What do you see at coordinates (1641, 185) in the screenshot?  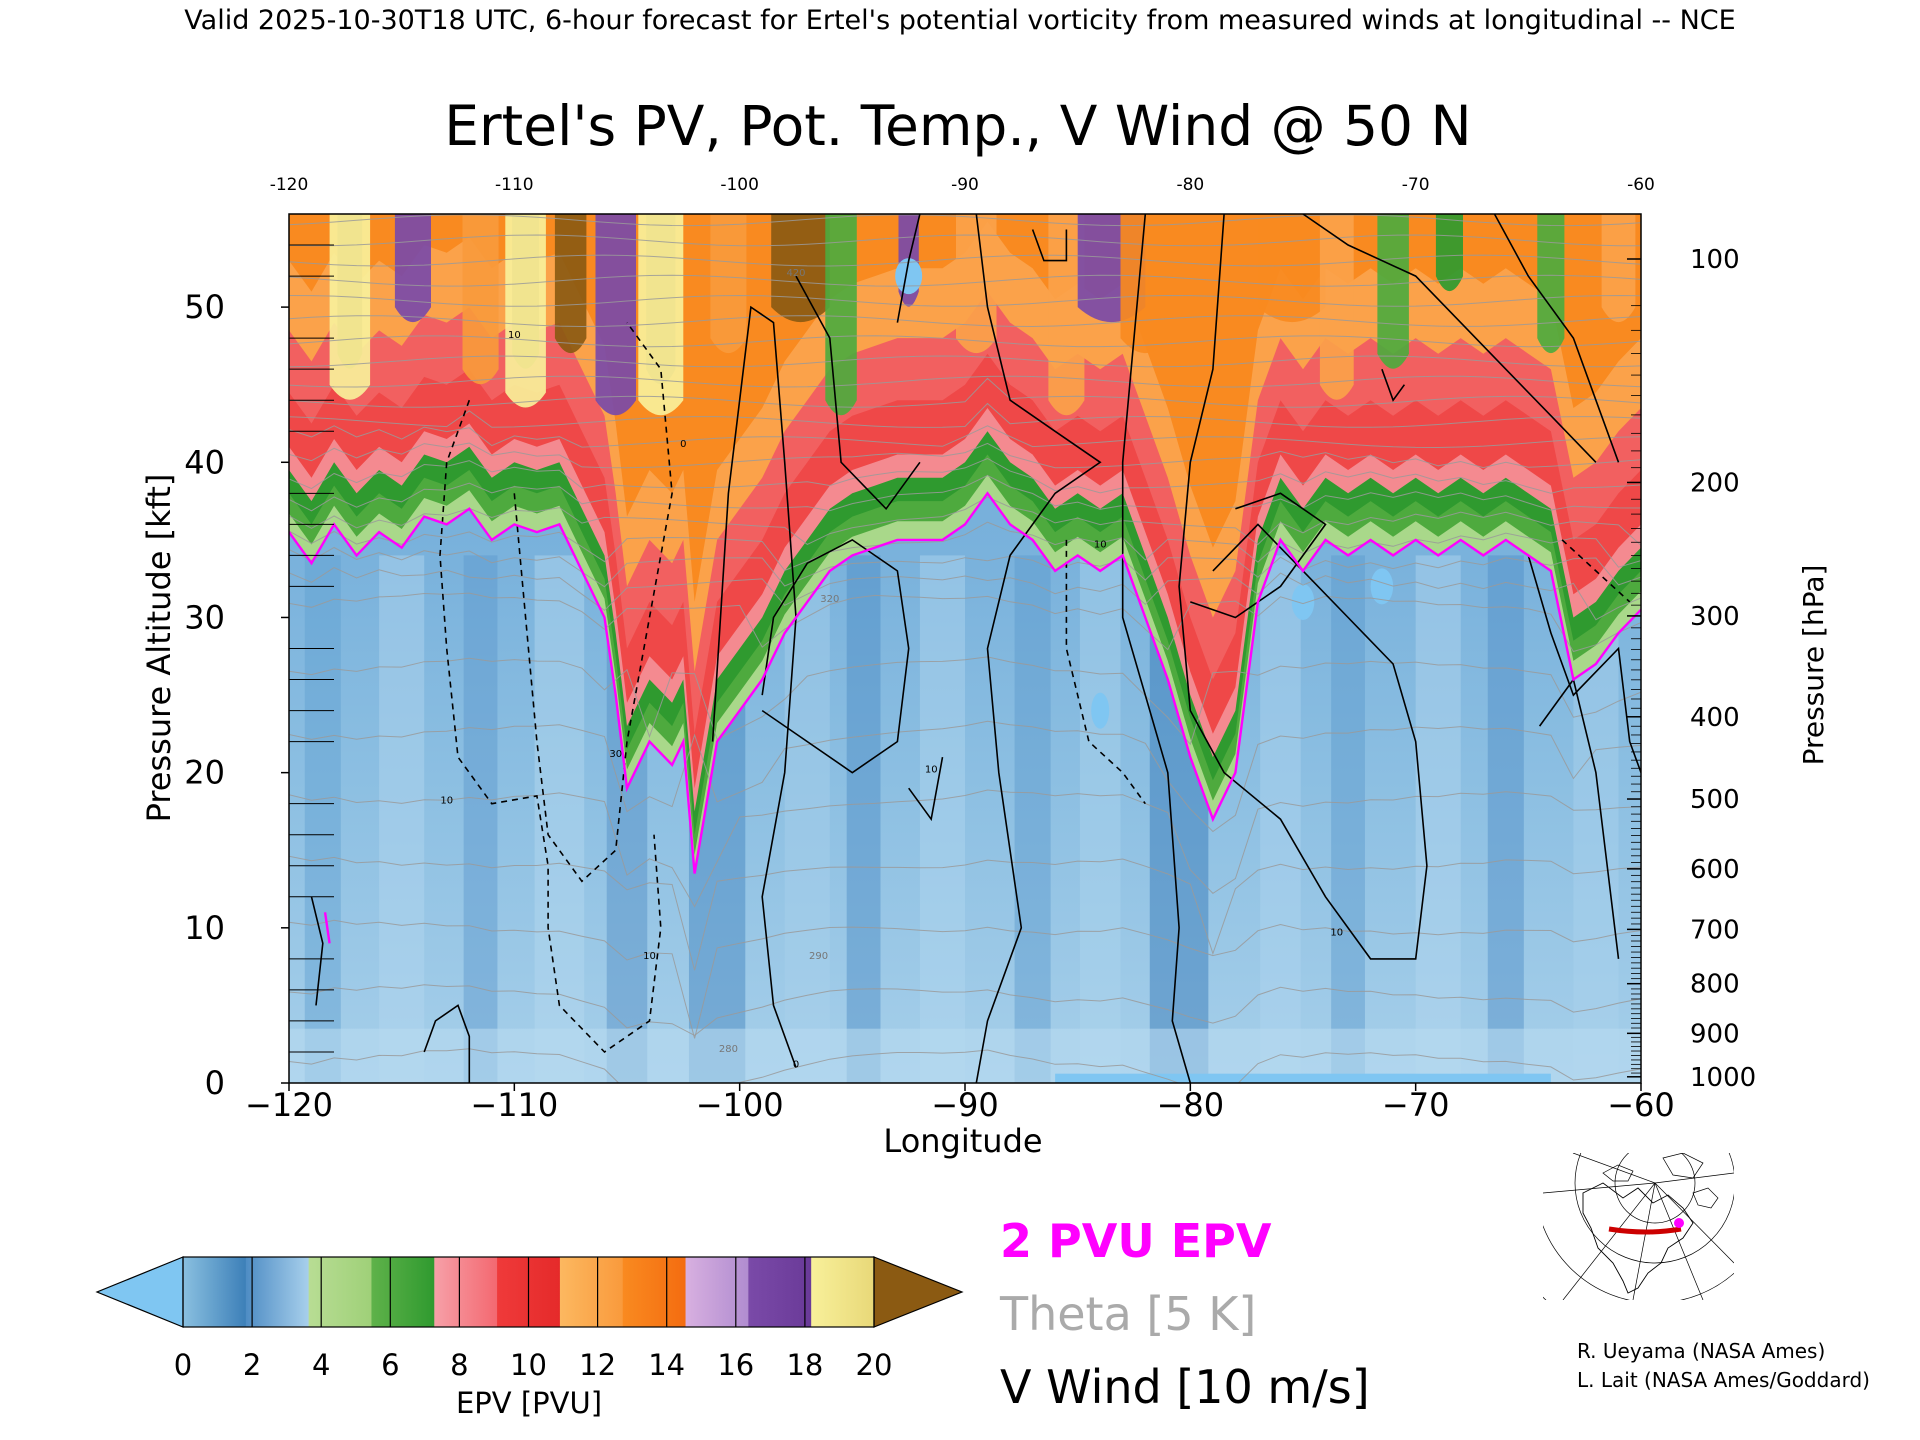 I see `x-top-tick-label: -60` at bounding box center [1641, 185].